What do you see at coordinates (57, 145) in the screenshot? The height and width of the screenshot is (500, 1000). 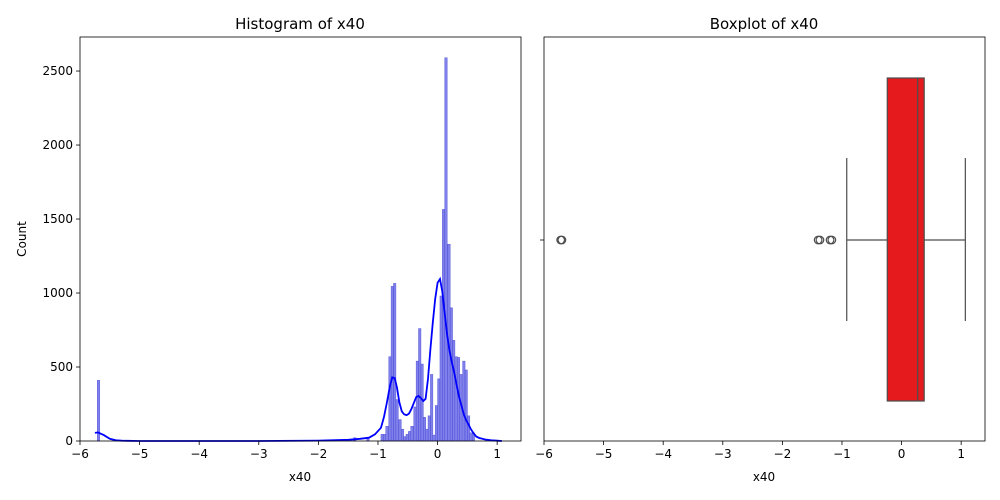 I see `y-tick-label: 2000` at bounding box center [57, 145].